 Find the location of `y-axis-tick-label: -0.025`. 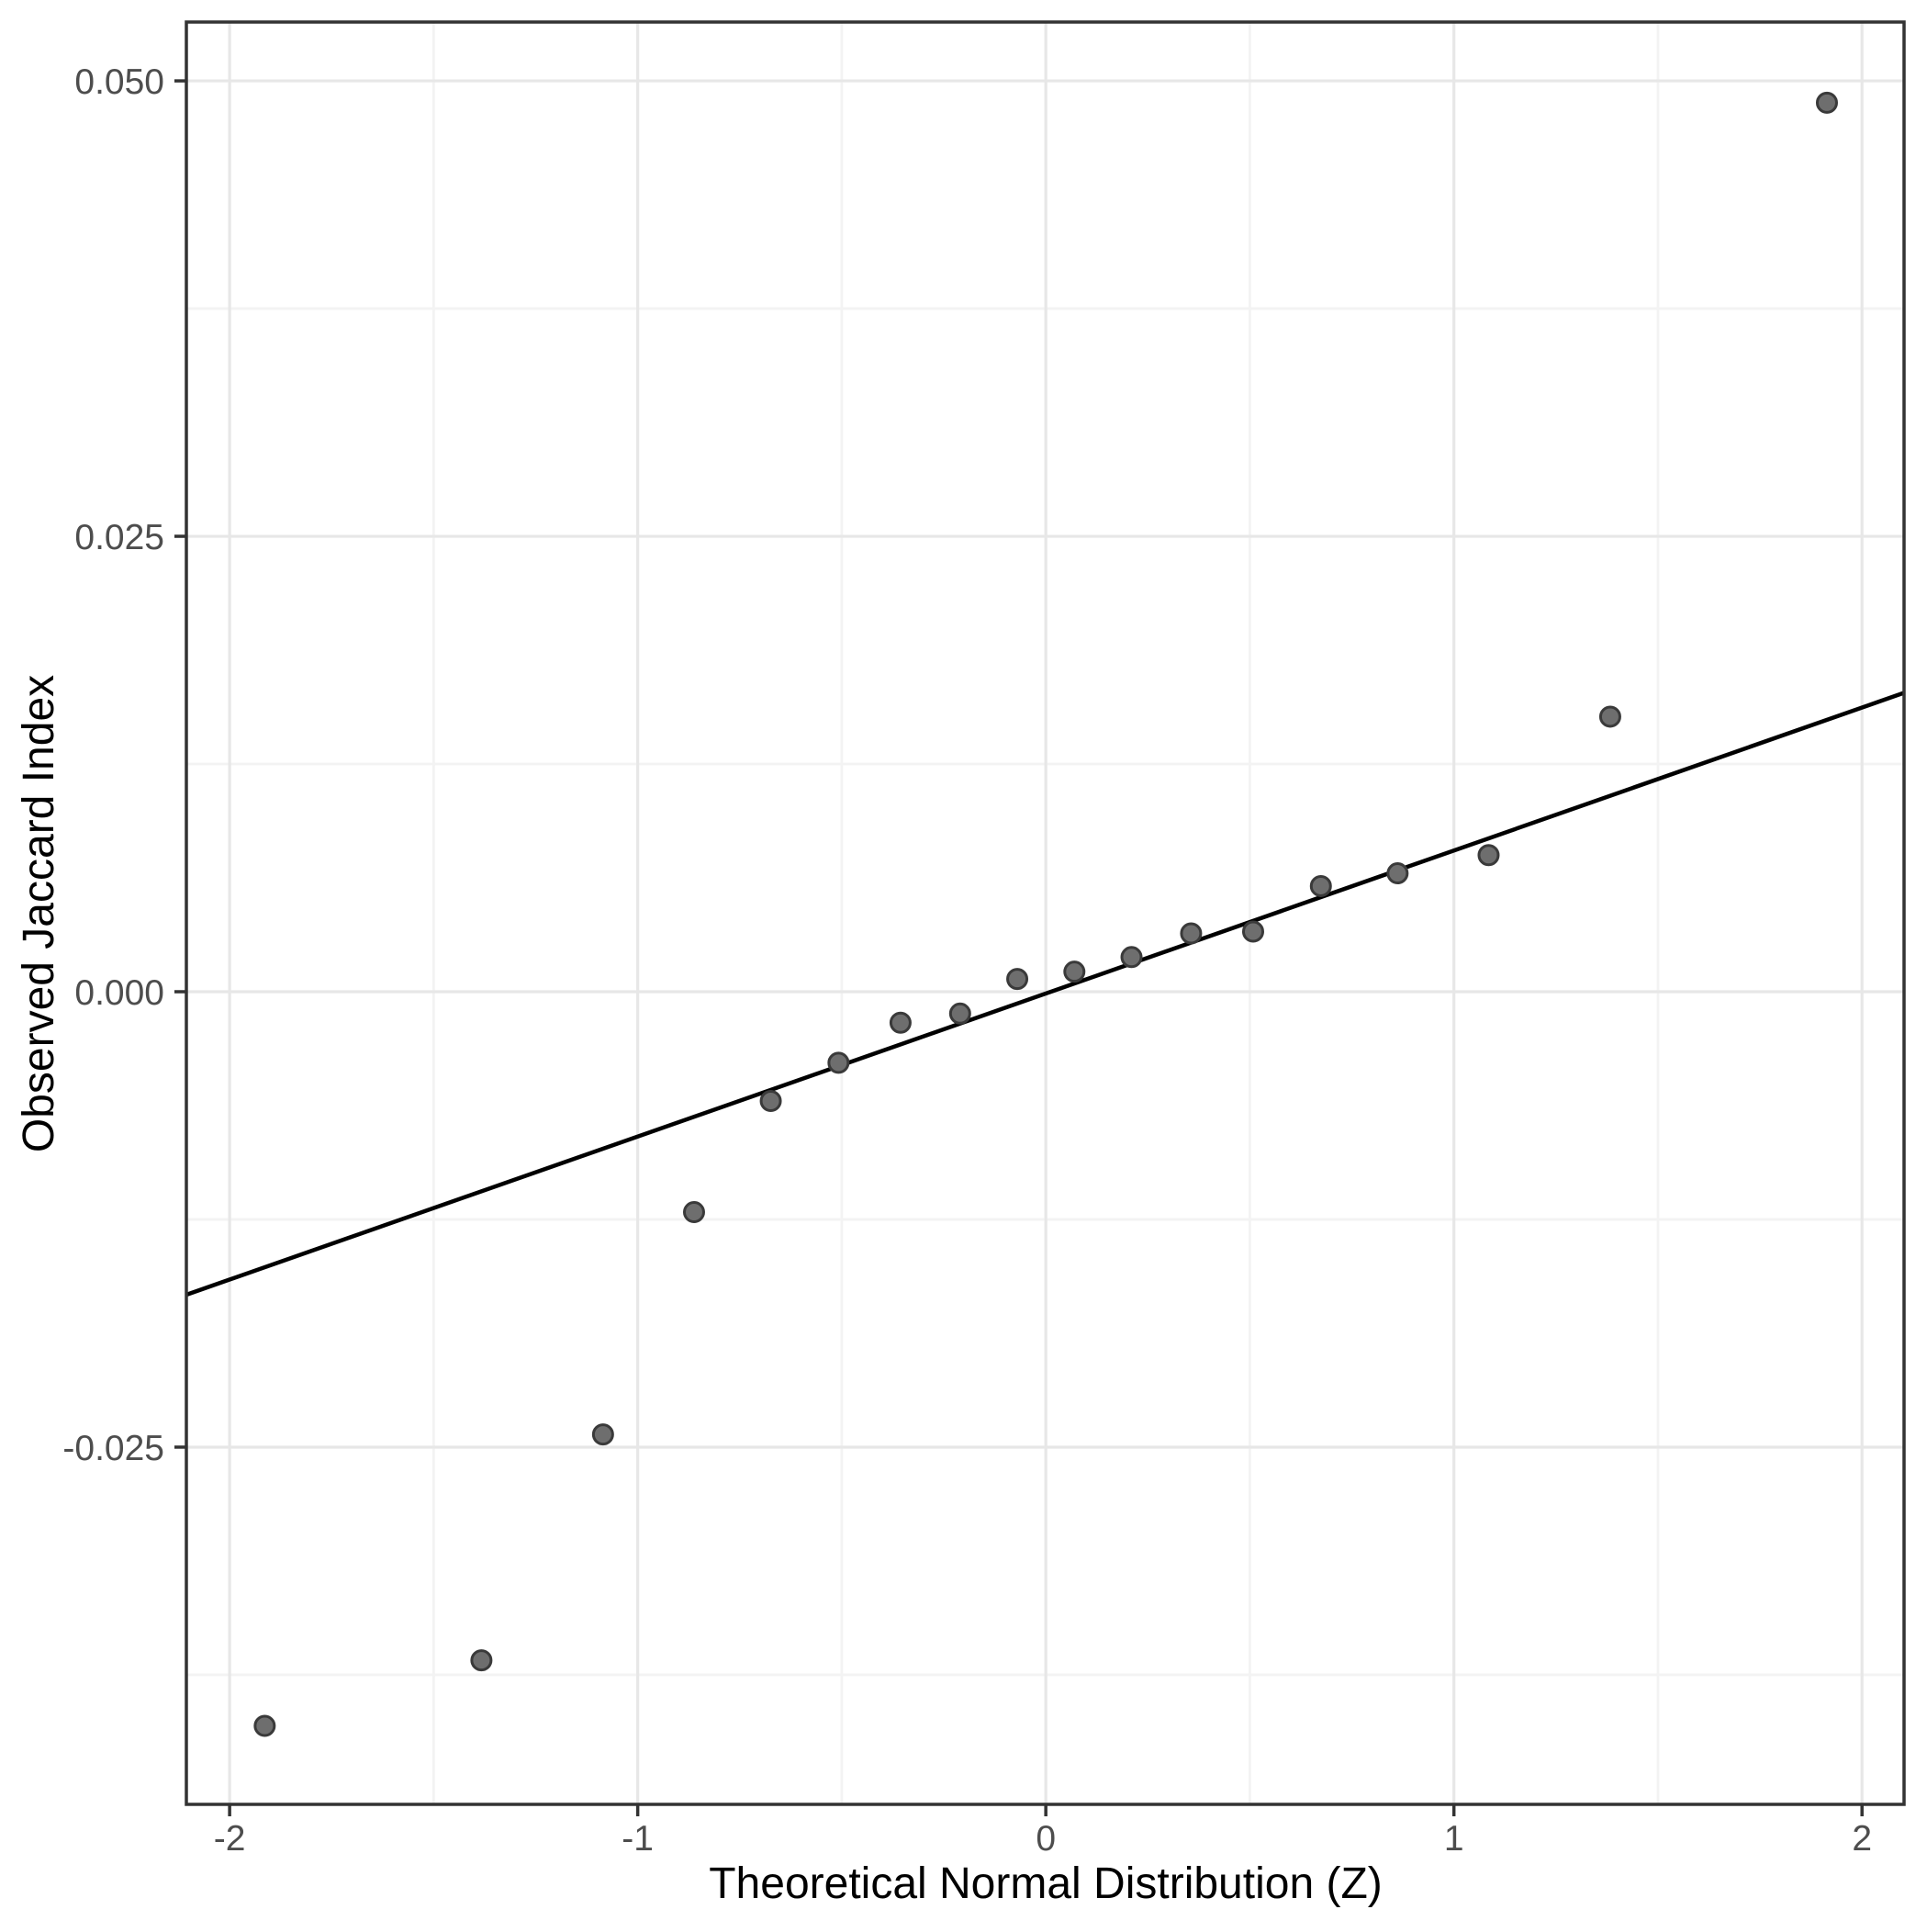

y-axis-tick-label: -0.025 is located at coordinates (113, 1448).